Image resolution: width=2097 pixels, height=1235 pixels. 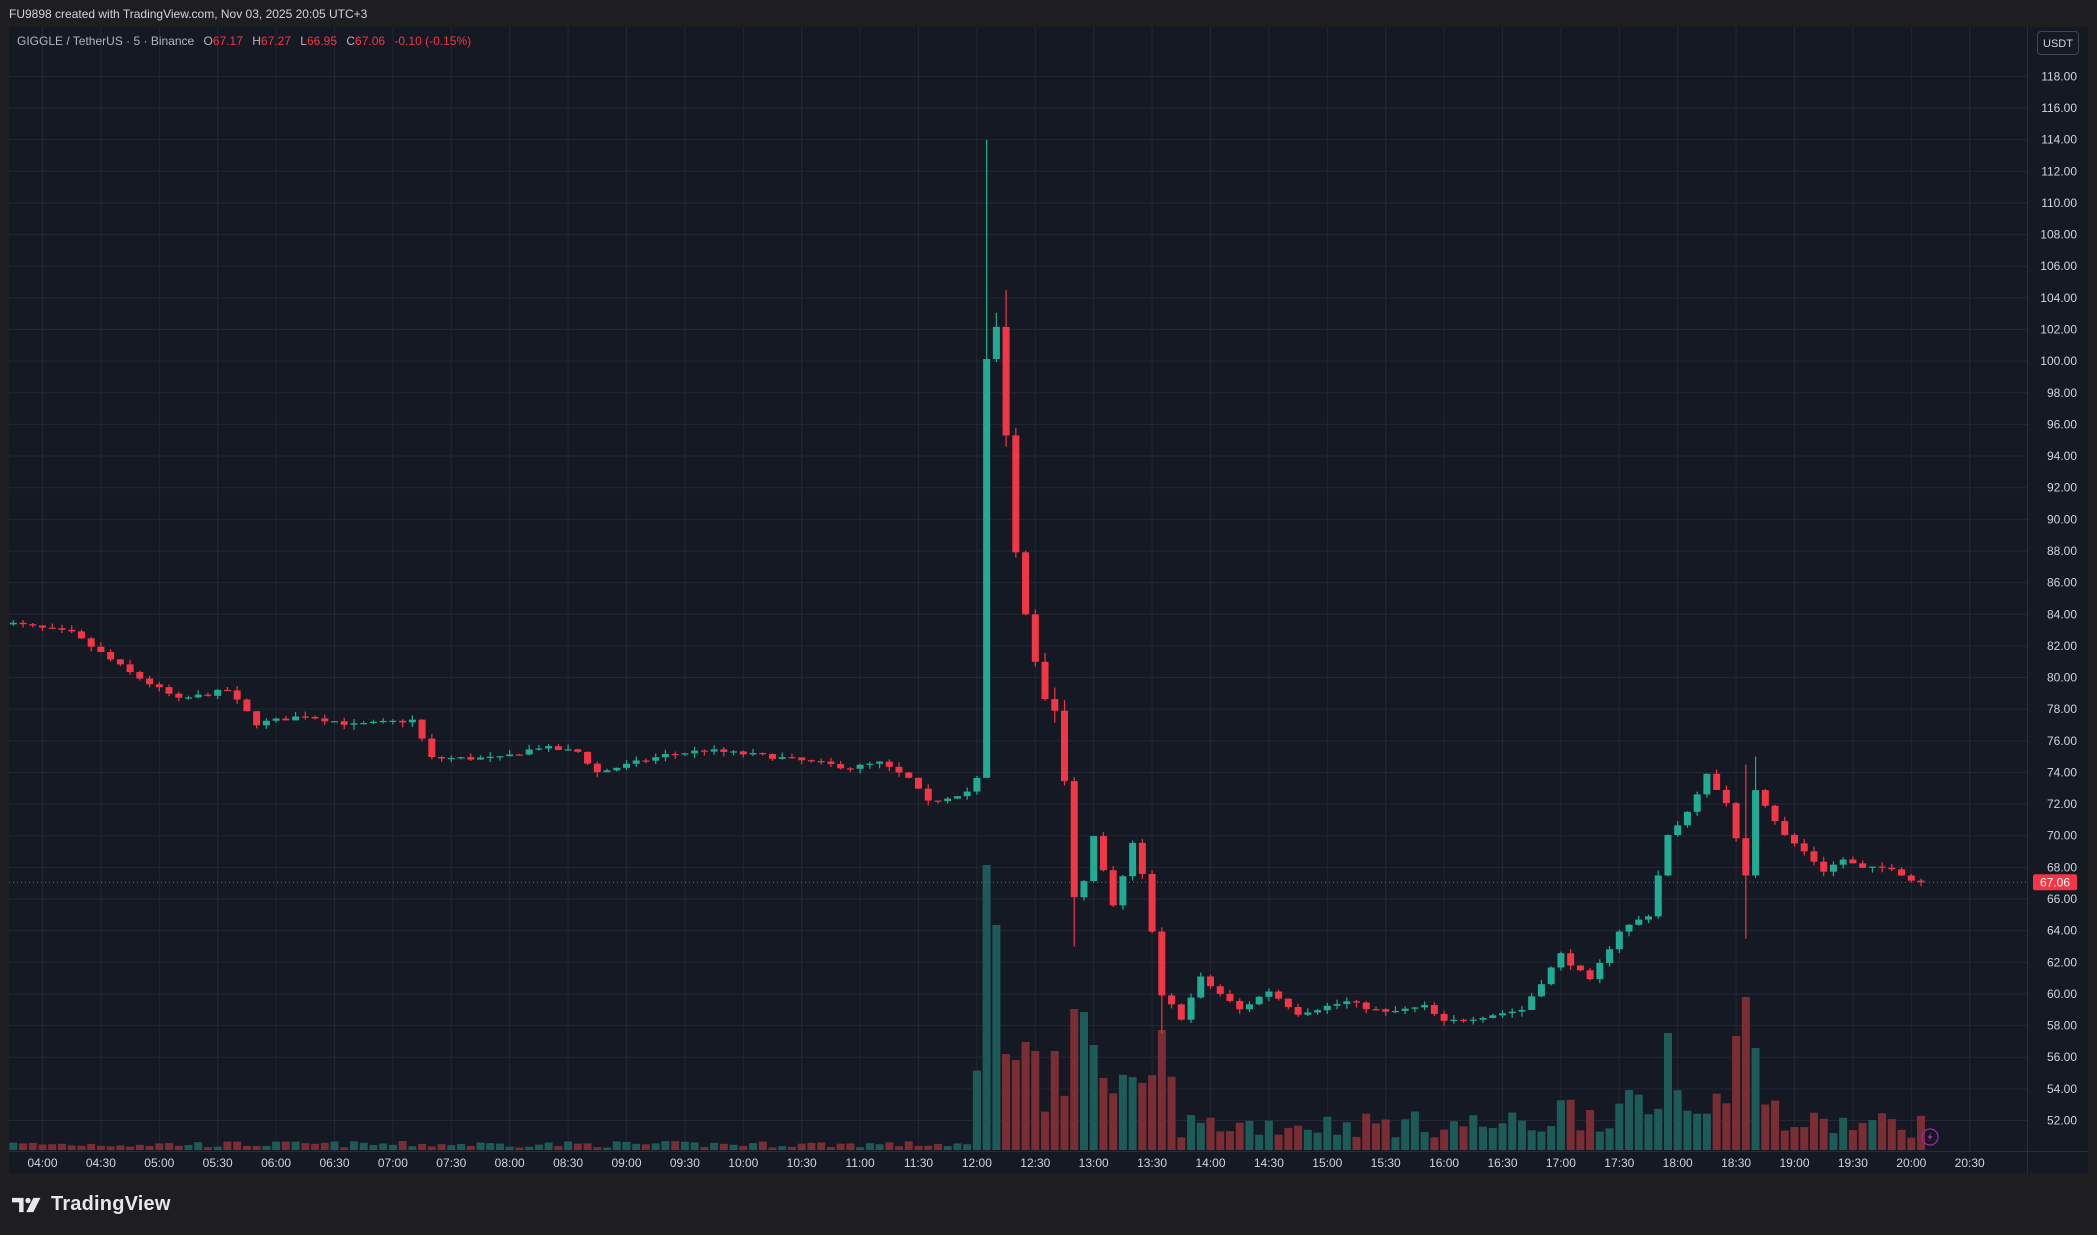 I want to click on alert-icon, so click(x=1930, y=1137).